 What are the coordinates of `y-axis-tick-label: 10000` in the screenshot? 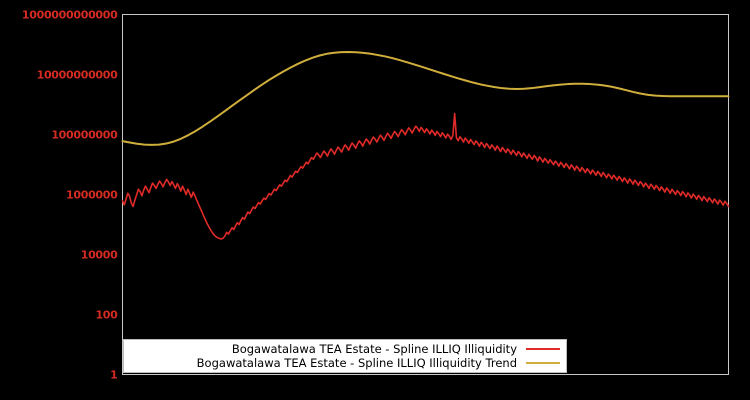 It's located at (99, 254).